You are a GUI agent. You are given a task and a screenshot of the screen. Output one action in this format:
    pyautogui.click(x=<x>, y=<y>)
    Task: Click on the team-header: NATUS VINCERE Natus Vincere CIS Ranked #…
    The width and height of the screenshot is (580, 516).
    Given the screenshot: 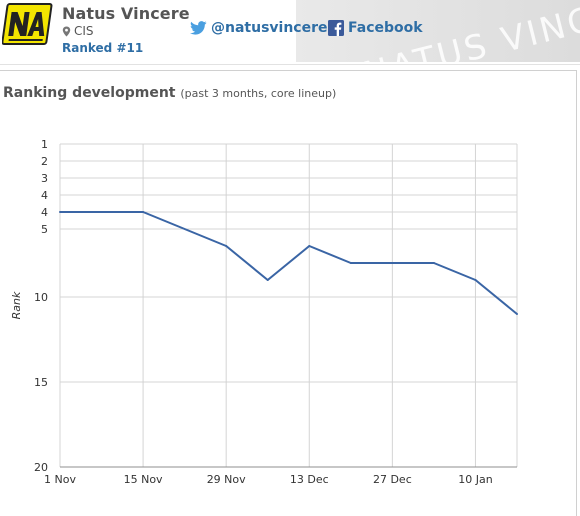 What is the action you would take?
    pyautogui.click(x=290, y=31)
    